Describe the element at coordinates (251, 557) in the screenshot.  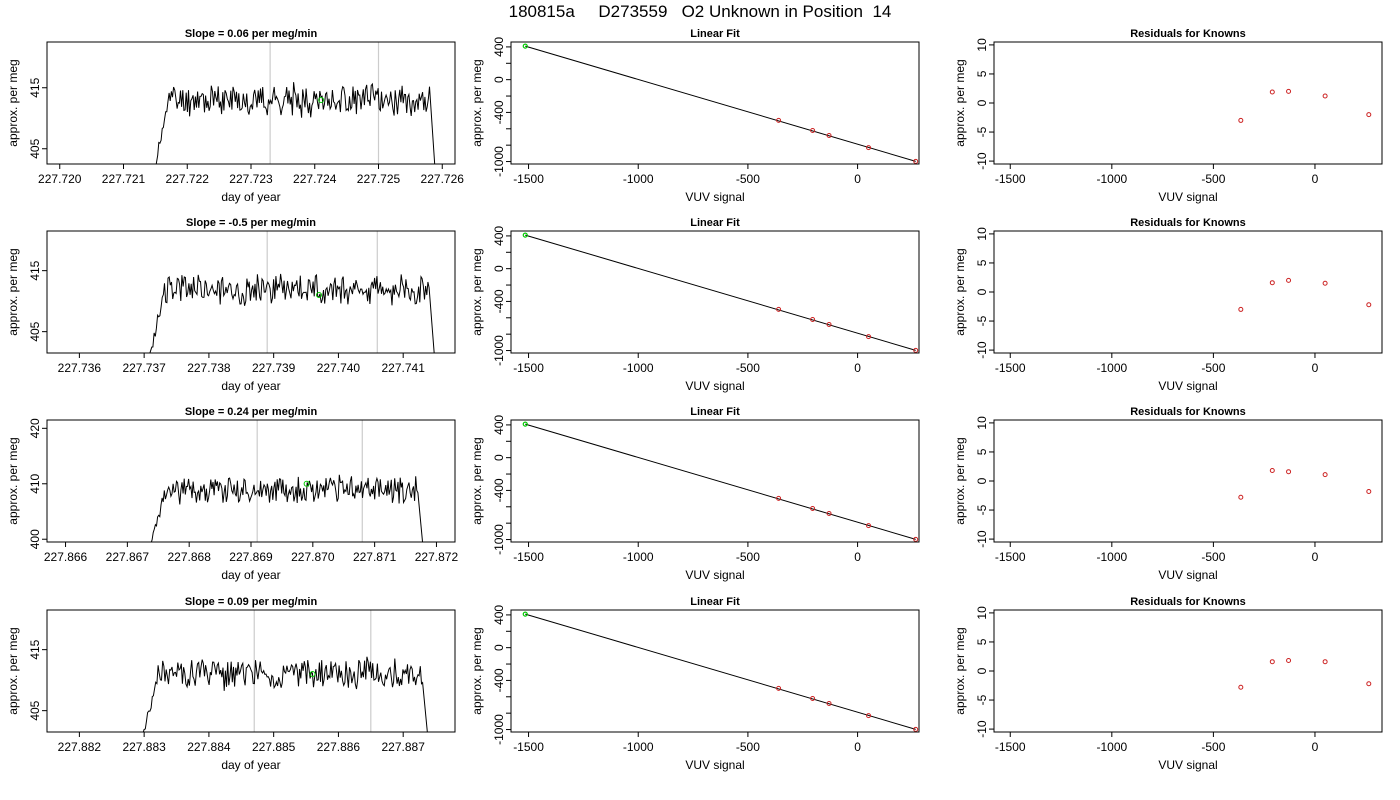
I see `x-tick-label: 227.869` at that location.